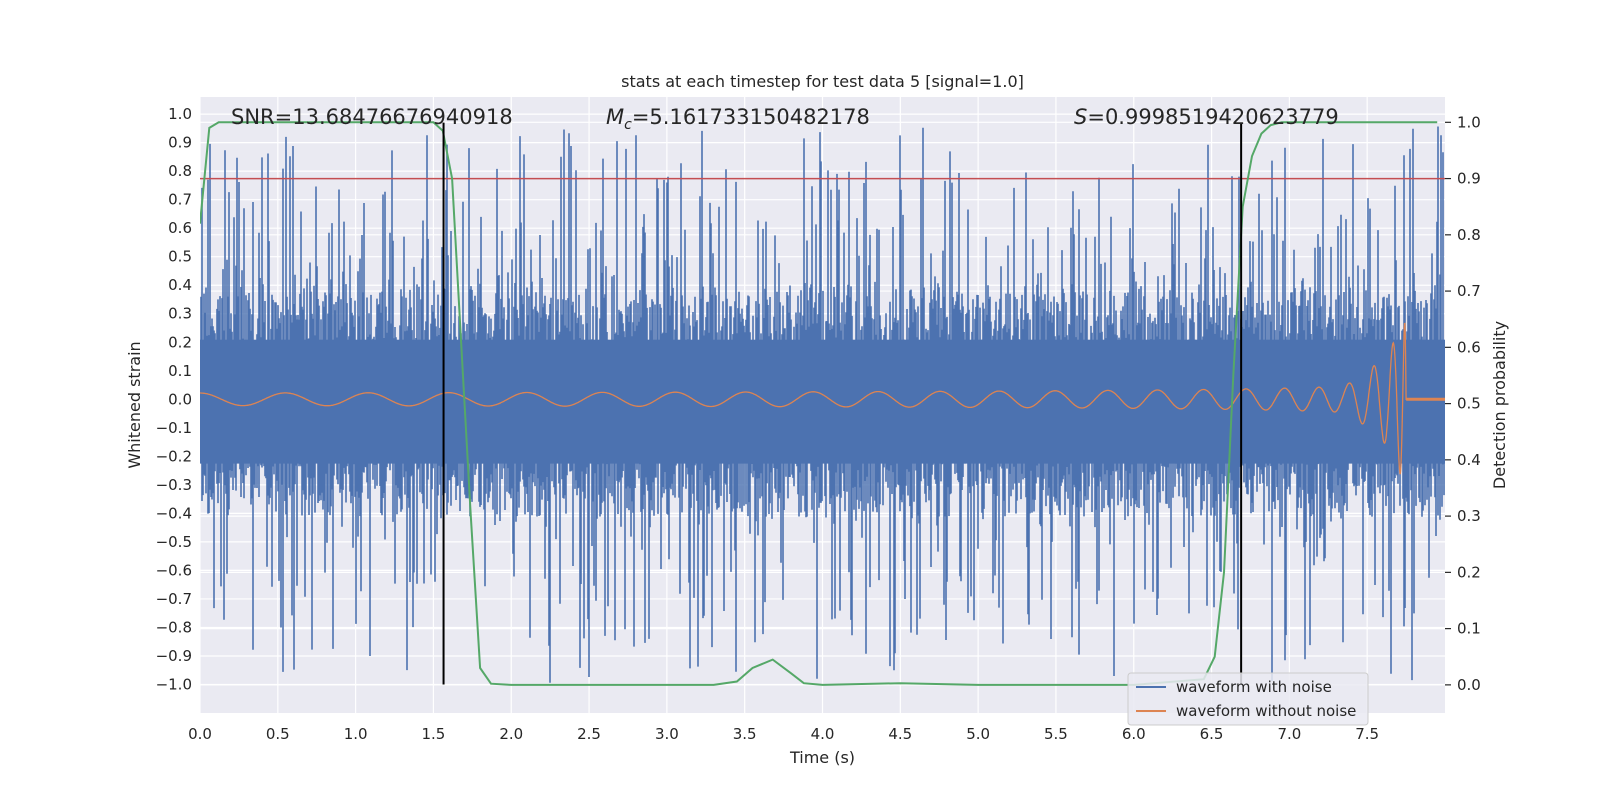 The image size is (1600, 800). I want to click on y-left-tick-label: −1.0, so click(174, 684).